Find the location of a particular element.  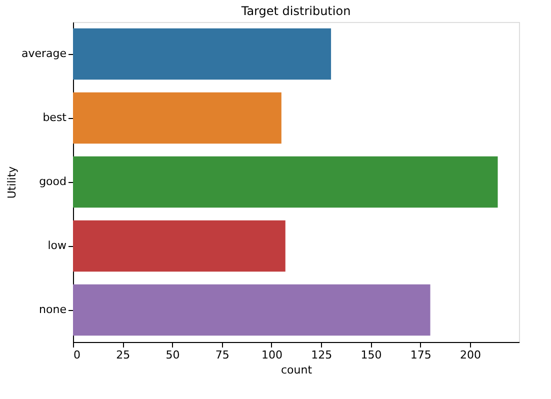

y-tick-label: good is located at coordinates (52, 181).